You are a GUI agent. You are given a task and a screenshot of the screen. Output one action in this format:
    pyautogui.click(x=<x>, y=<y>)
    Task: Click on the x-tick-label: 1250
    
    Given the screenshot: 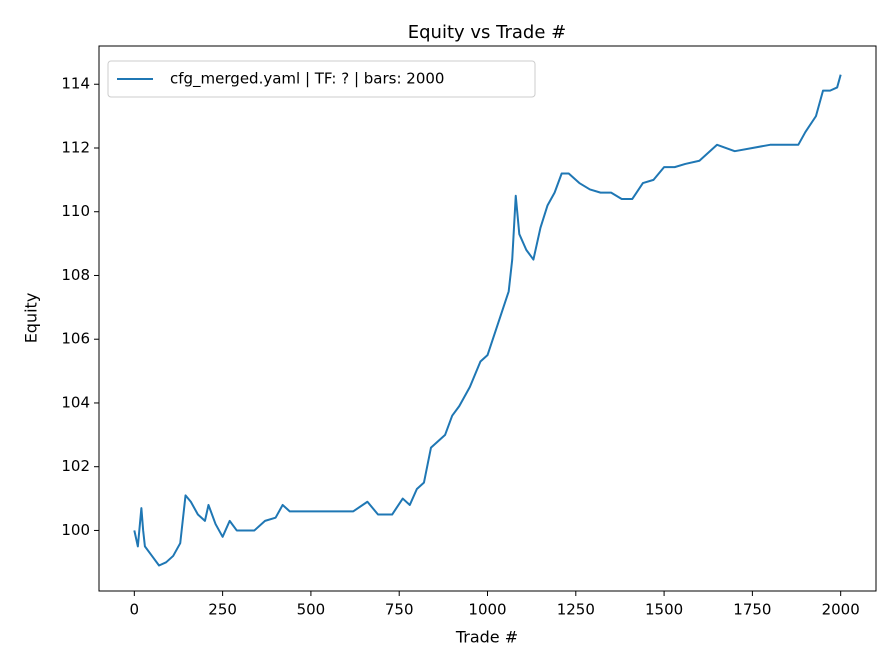 What is the action you would take?
    pyautogui.click(x=576, y=610)
    